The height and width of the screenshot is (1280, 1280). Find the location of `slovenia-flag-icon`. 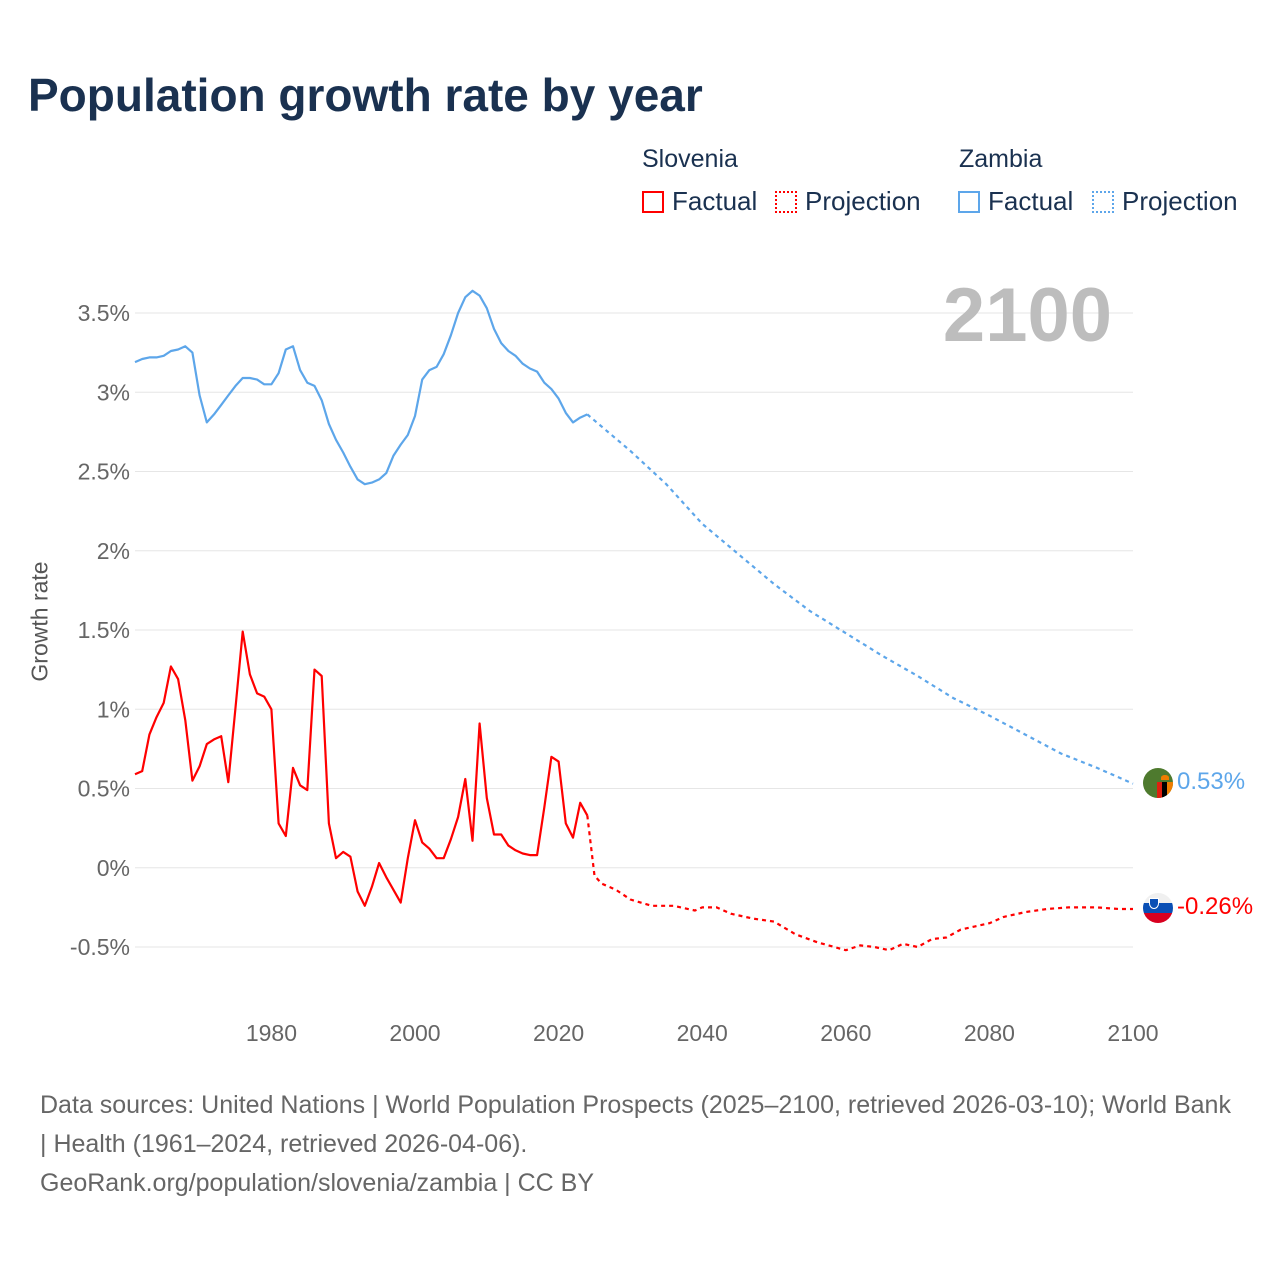

slovenia-flag-icon is located at coordinates (1158, 908).